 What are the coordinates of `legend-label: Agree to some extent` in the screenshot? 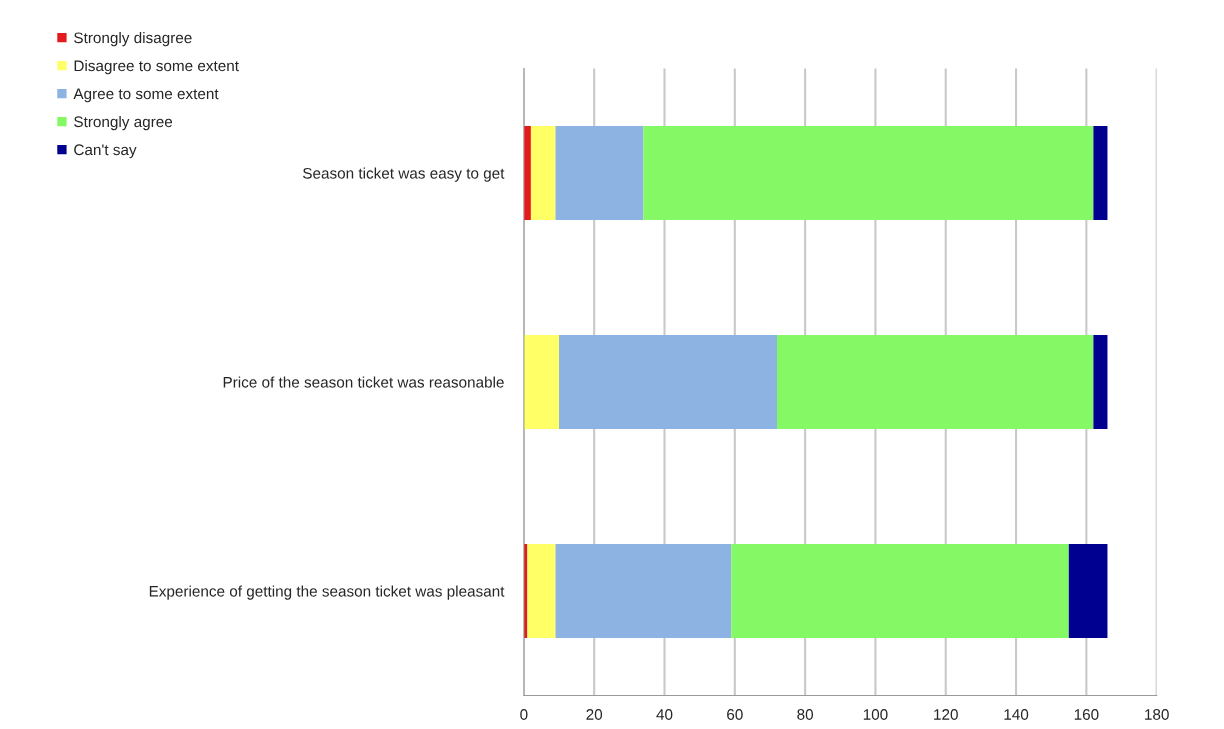 It's located at (146, 95).